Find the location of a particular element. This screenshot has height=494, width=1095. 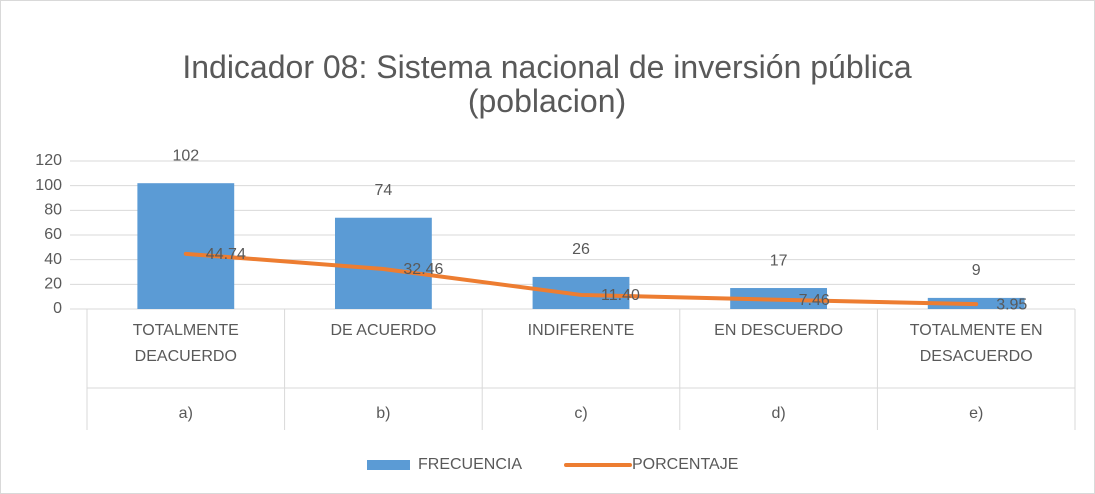

x-group-label: c) is located at coordinates (580, 413).